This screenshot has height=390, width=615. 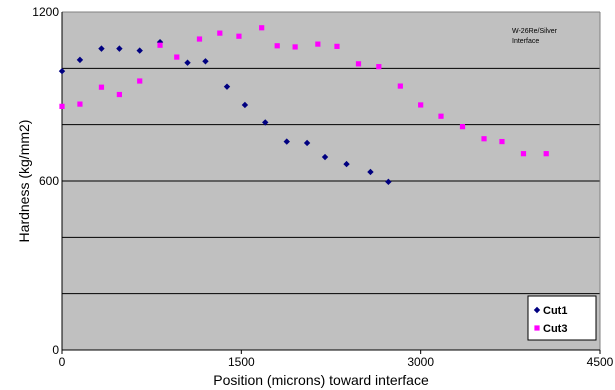 What do you see at coordinates (321, 380) in the screenshot?
I see `x-axis-title: Position (microns) toward interface` at bounding box center [321, 380].